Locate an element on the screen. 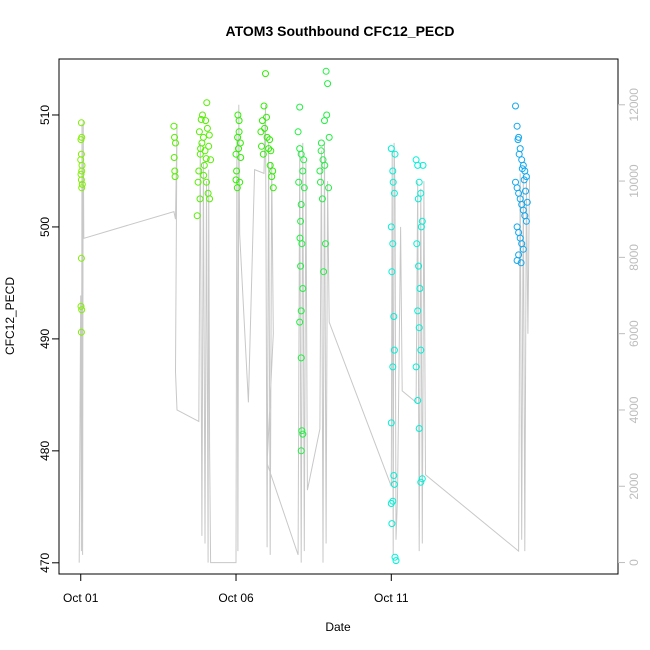 The image size is (650, 650). y2-axis: 0 2000 4000 6000 8000 10000 12000 is located at coordinates (629, 327).